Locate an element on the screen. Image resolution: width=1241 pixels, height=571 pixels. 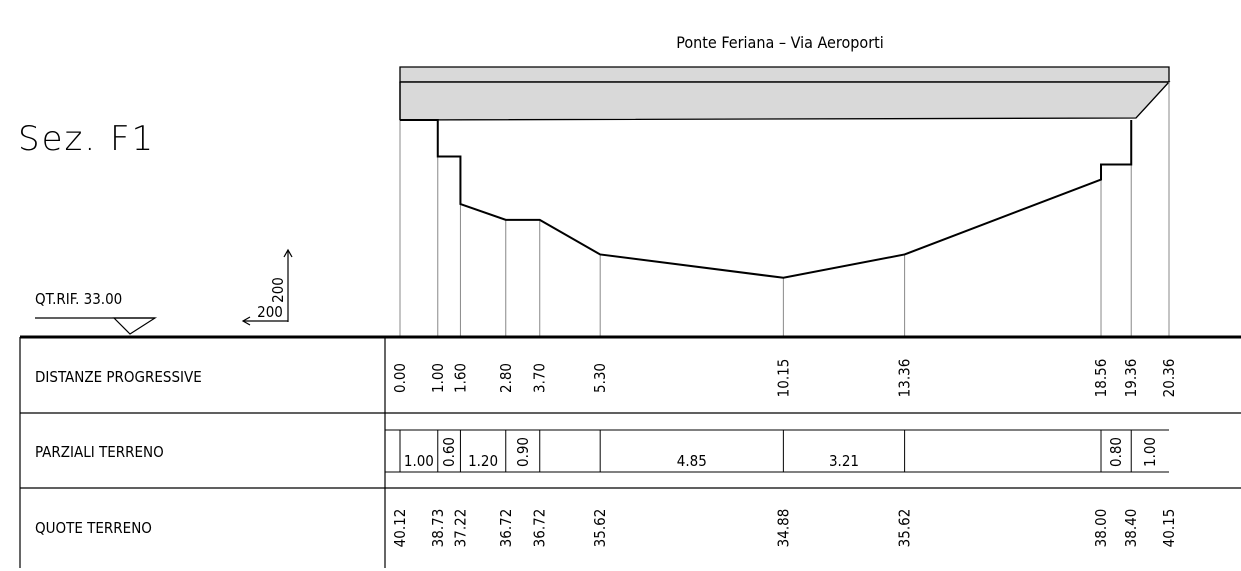
distance-value: 10.15 is located at coordinates (783, 378).